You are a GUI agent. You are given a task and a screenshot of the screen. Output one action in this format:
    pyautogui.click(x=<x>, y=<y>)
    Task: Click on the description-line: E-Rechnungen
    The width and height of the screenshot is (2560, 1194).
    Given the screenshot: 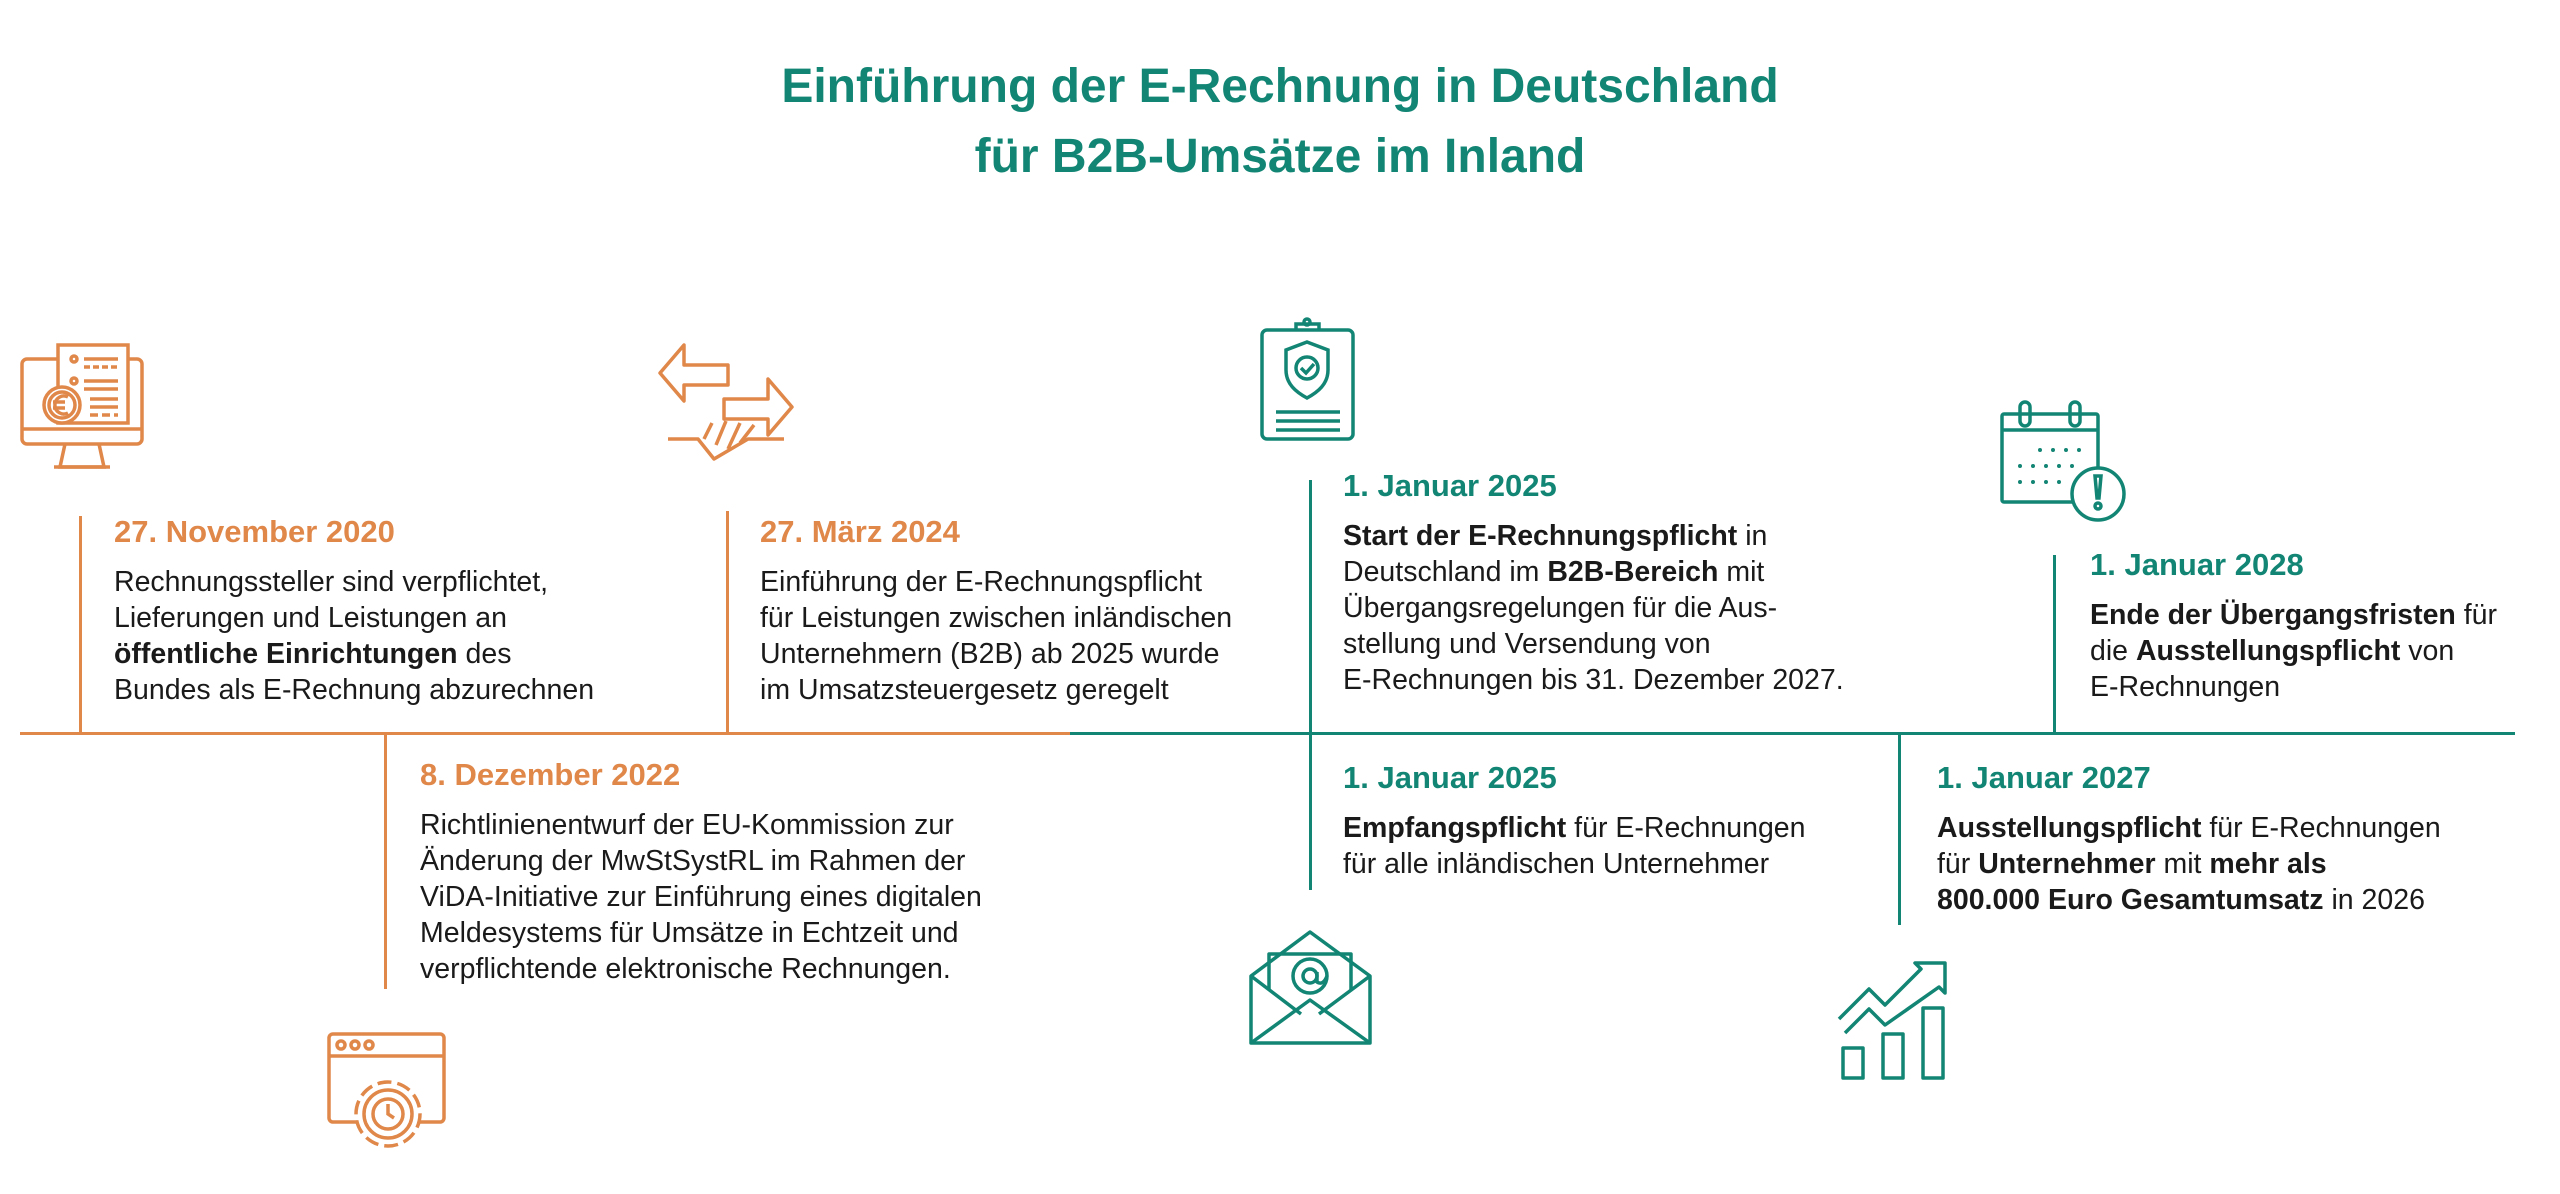 What is the action you would take?
    pyautogui.click(x=2293, y=687)
    